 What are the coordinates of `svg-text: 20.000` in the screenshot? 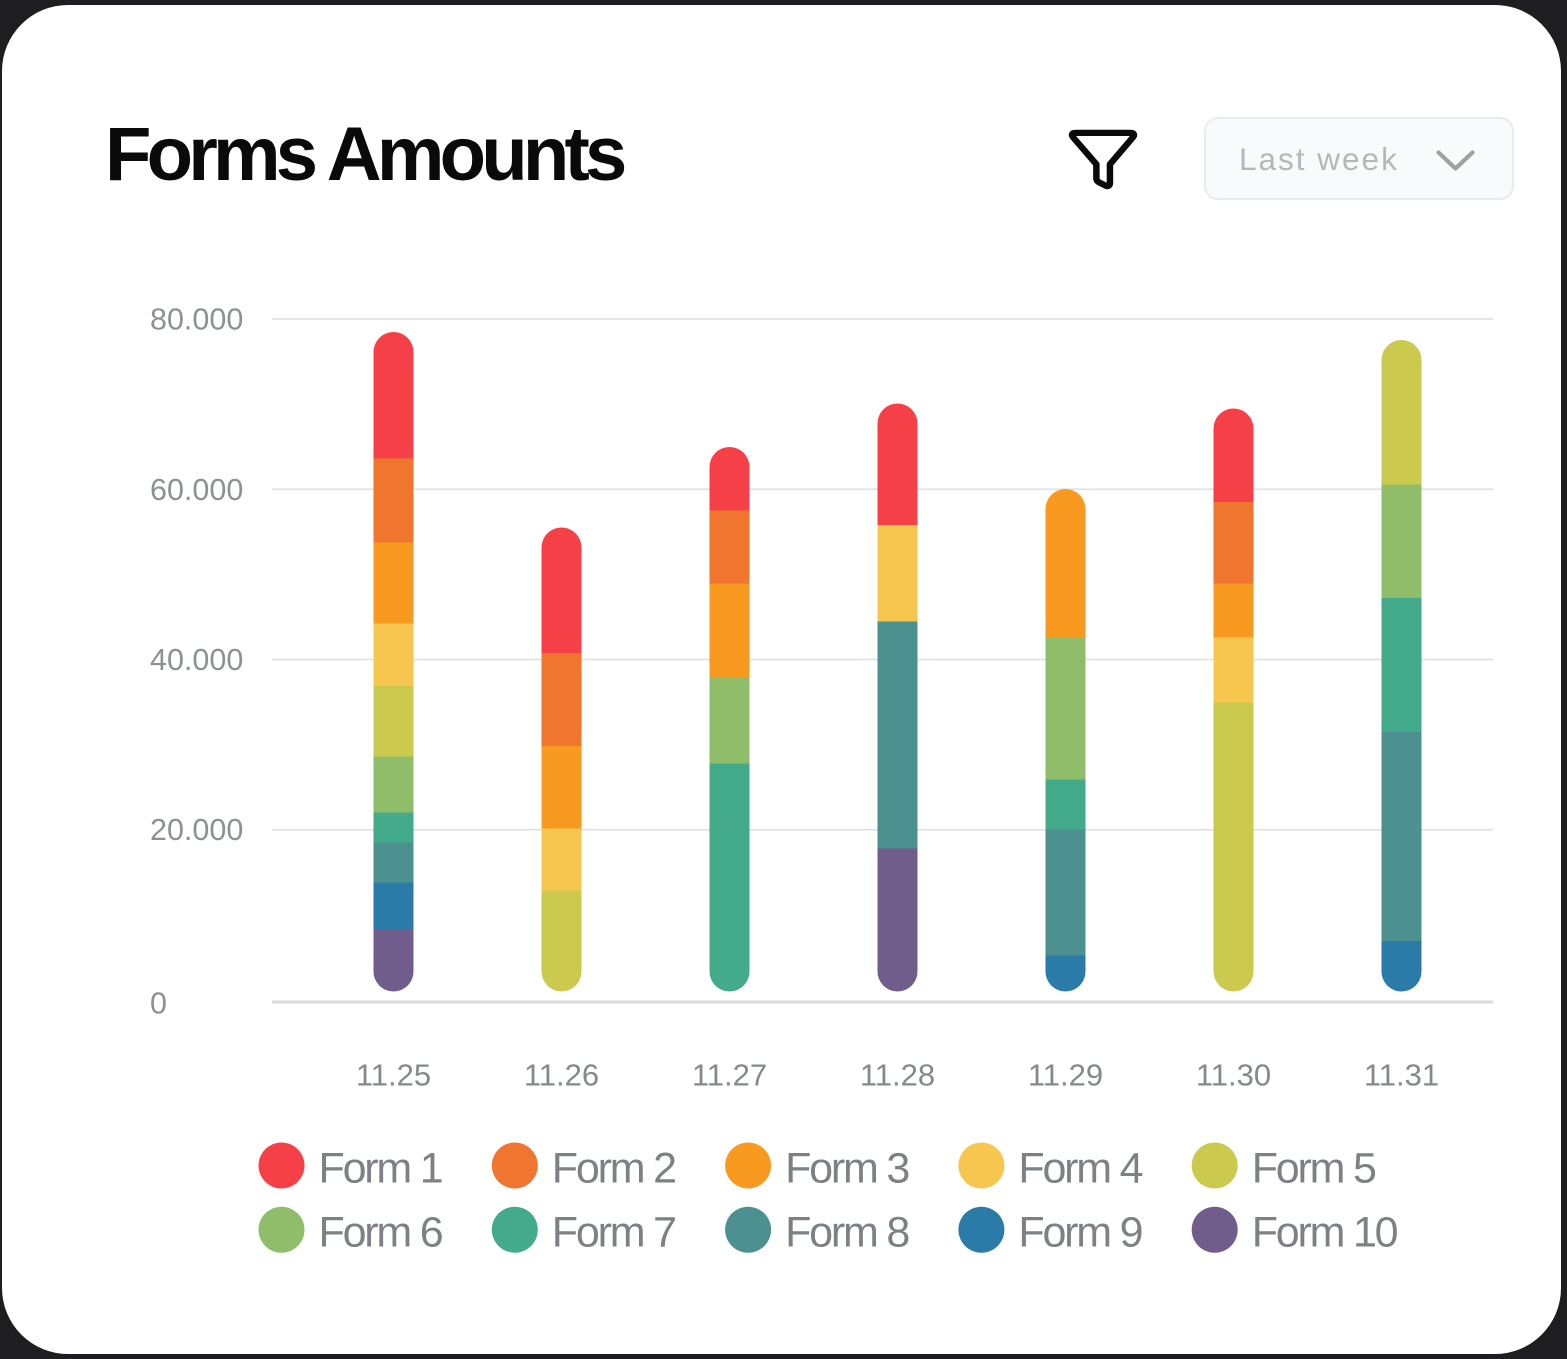 It's located at (196, 830).